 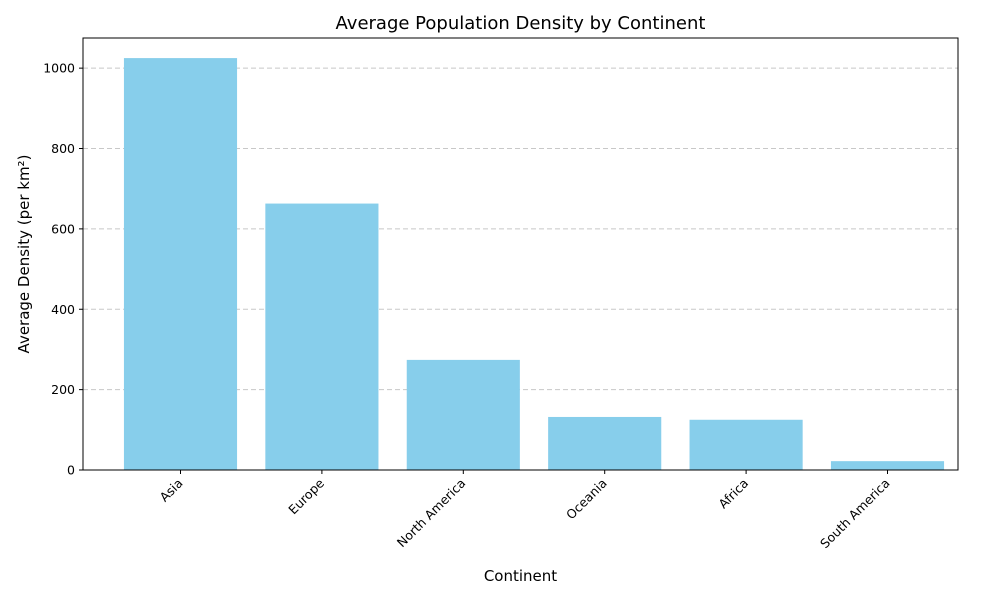 I want to click on y-tick-label: 0, so click(x=71, y=470).